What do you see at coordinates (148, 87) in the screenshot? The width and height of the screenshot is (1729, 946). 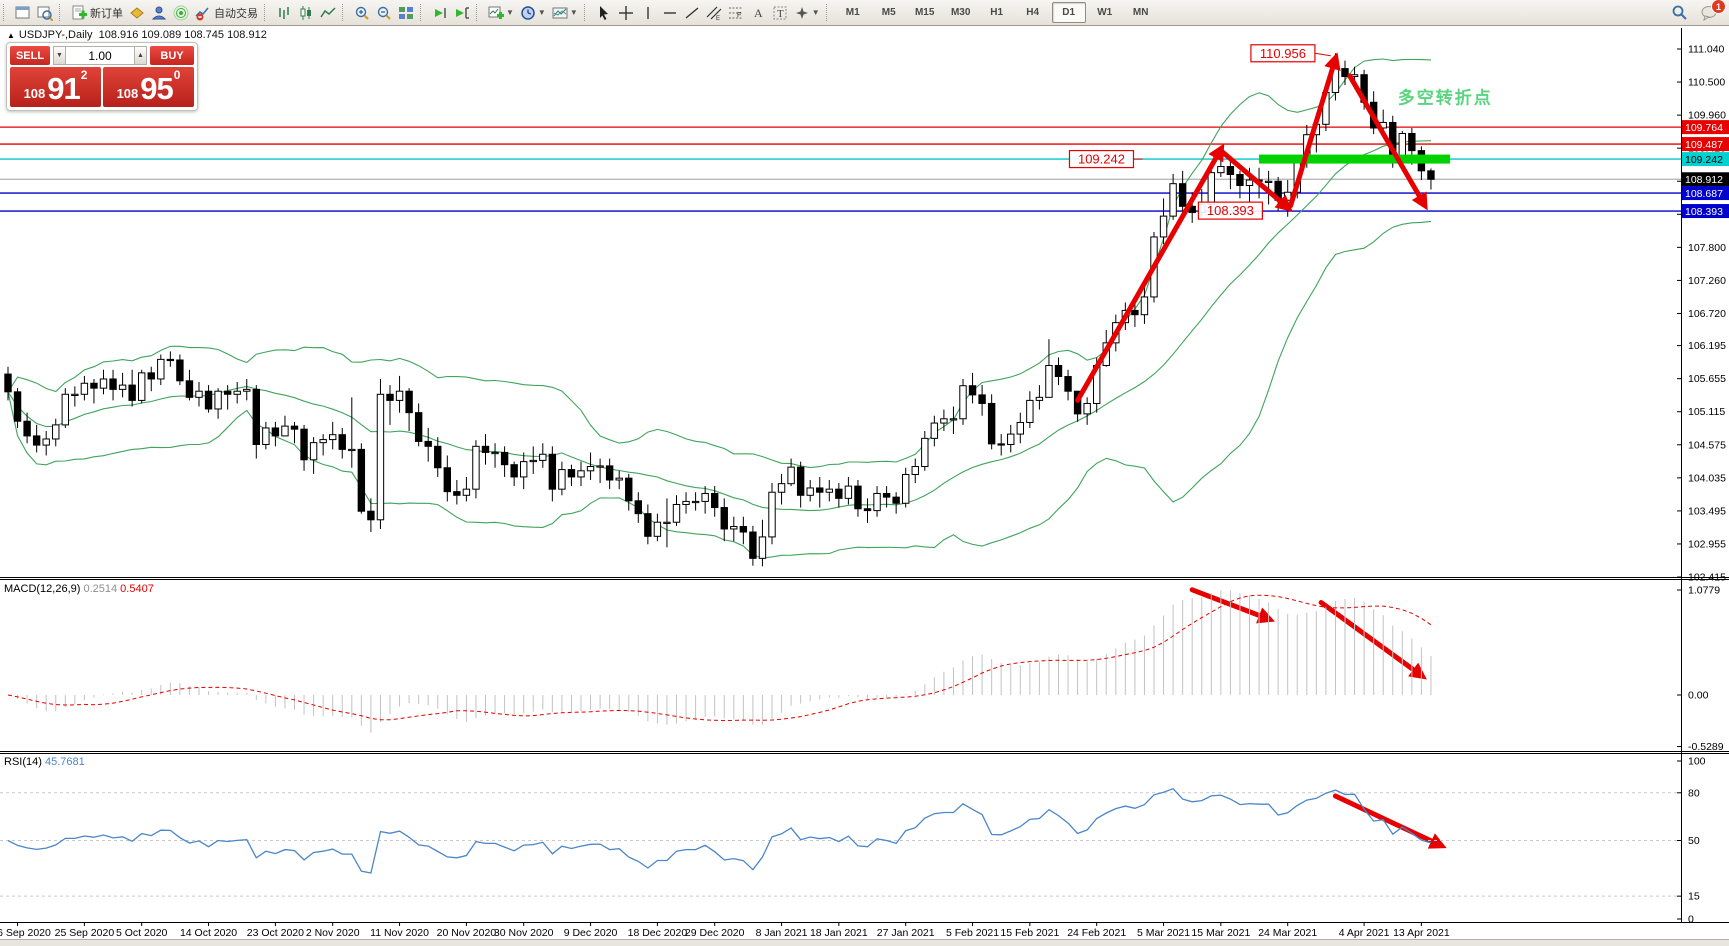 I see `ask-price-box: 108 95 0` at bounding box center [148, 87].